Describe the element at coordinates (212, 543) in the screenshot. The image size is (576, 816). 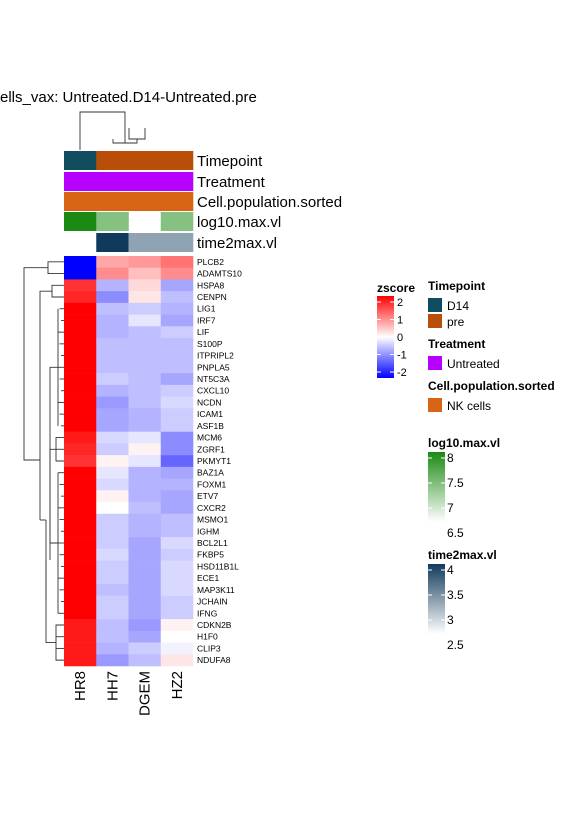
I see `row-label: BCL2L1` at that location.